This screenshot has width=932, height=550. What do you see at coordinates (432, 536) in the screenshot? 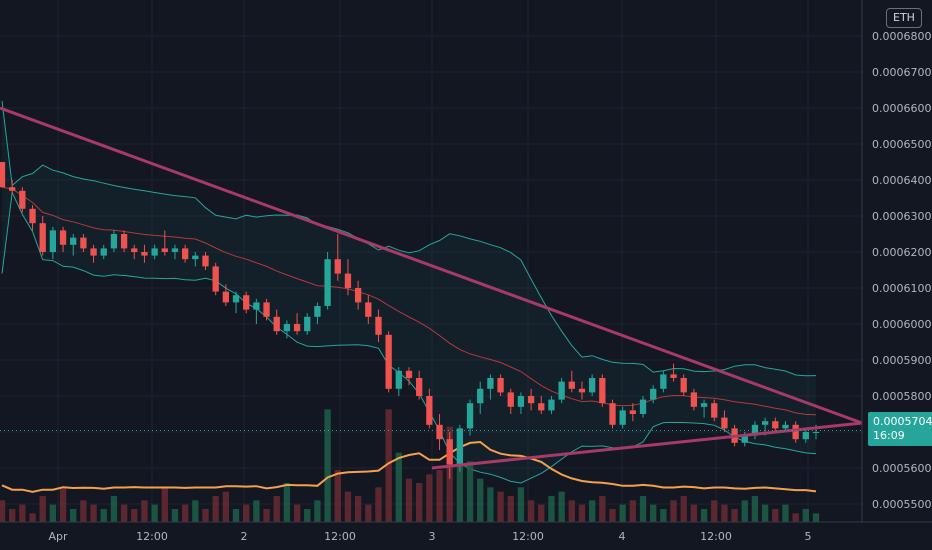
I see `time-tick-label: 3` at bounding box center [432, 536].